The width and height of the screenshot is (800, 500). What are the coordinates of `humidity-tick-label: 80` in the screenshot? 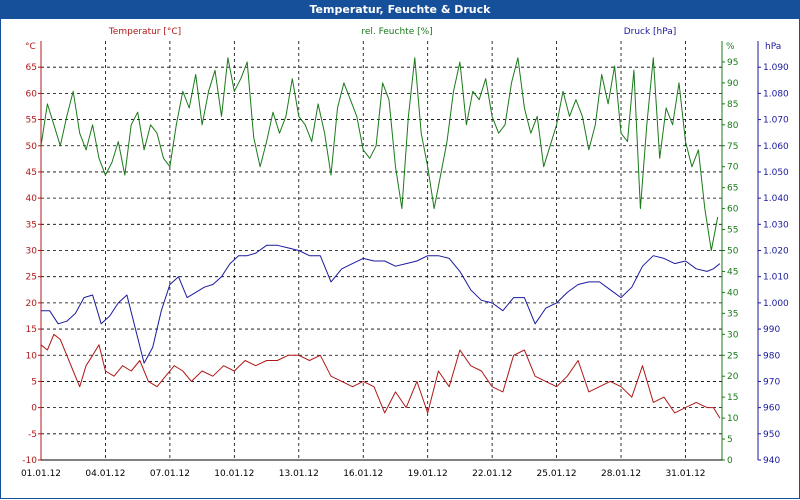 It's located at (733, 126).